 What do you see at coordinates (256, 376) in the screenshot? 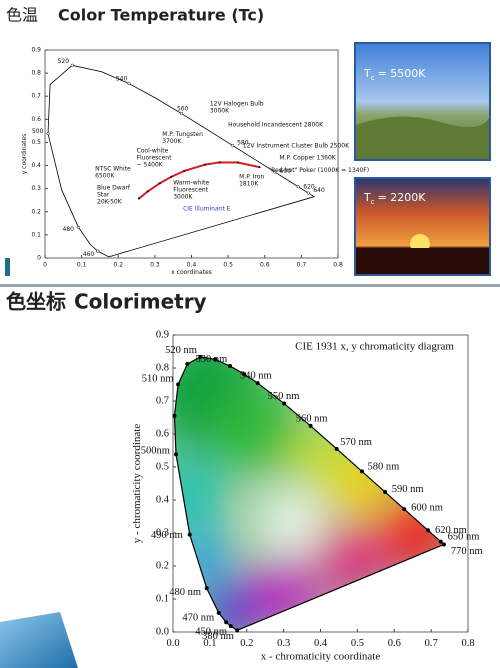
I see `wavelength-label: 540 nm` at bounding box center [256, 376].